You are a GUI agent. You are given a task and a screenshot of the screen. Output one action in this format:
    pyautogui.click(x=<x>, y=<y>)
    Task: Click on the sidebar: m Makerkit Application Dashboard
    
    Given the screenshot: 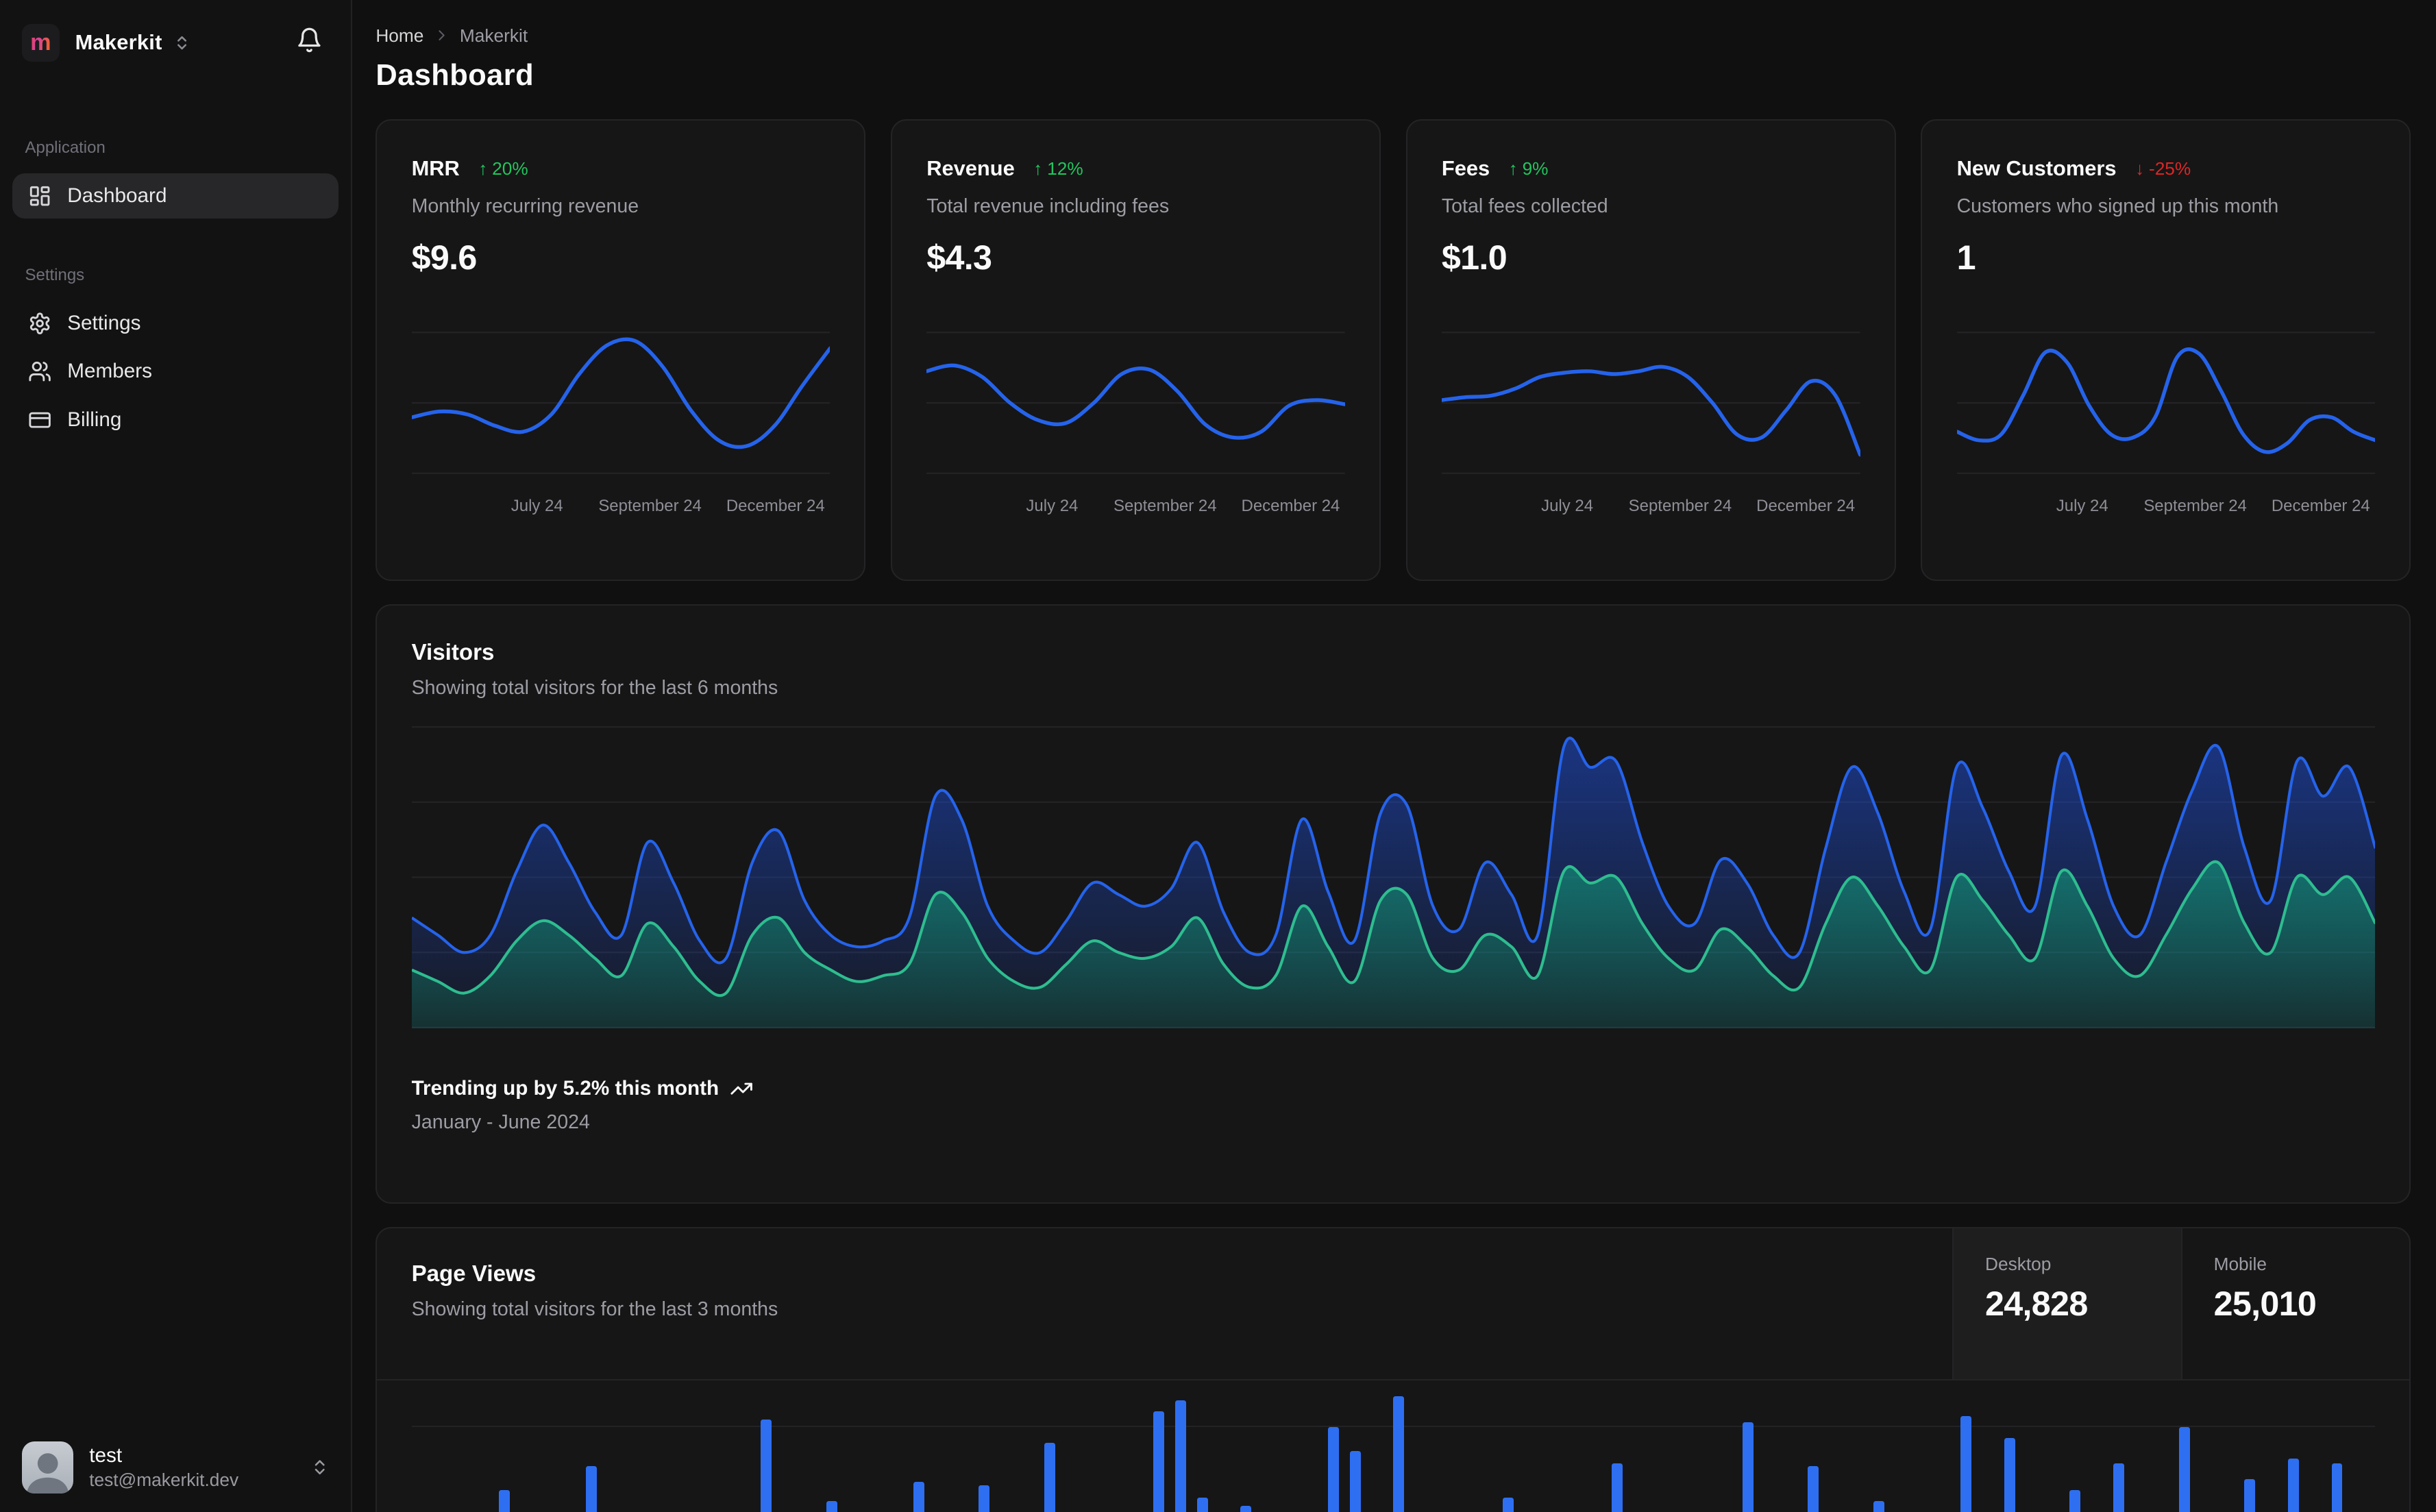 What is the action you would take?
    pyautogui.click(x=176, y=756)
    